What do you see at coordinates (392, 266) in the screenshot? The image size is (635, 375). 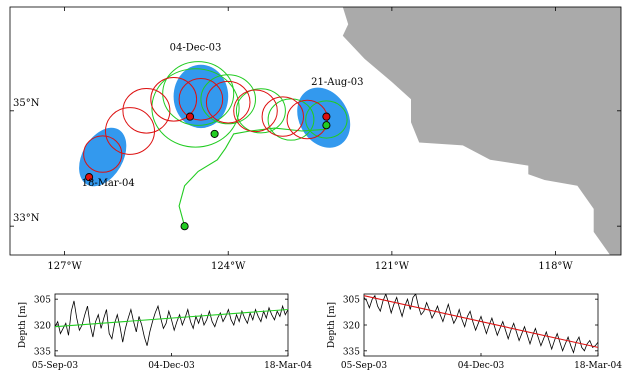 I see `map-xtick-label-2: 121°W` at bounding box center [392, 266].